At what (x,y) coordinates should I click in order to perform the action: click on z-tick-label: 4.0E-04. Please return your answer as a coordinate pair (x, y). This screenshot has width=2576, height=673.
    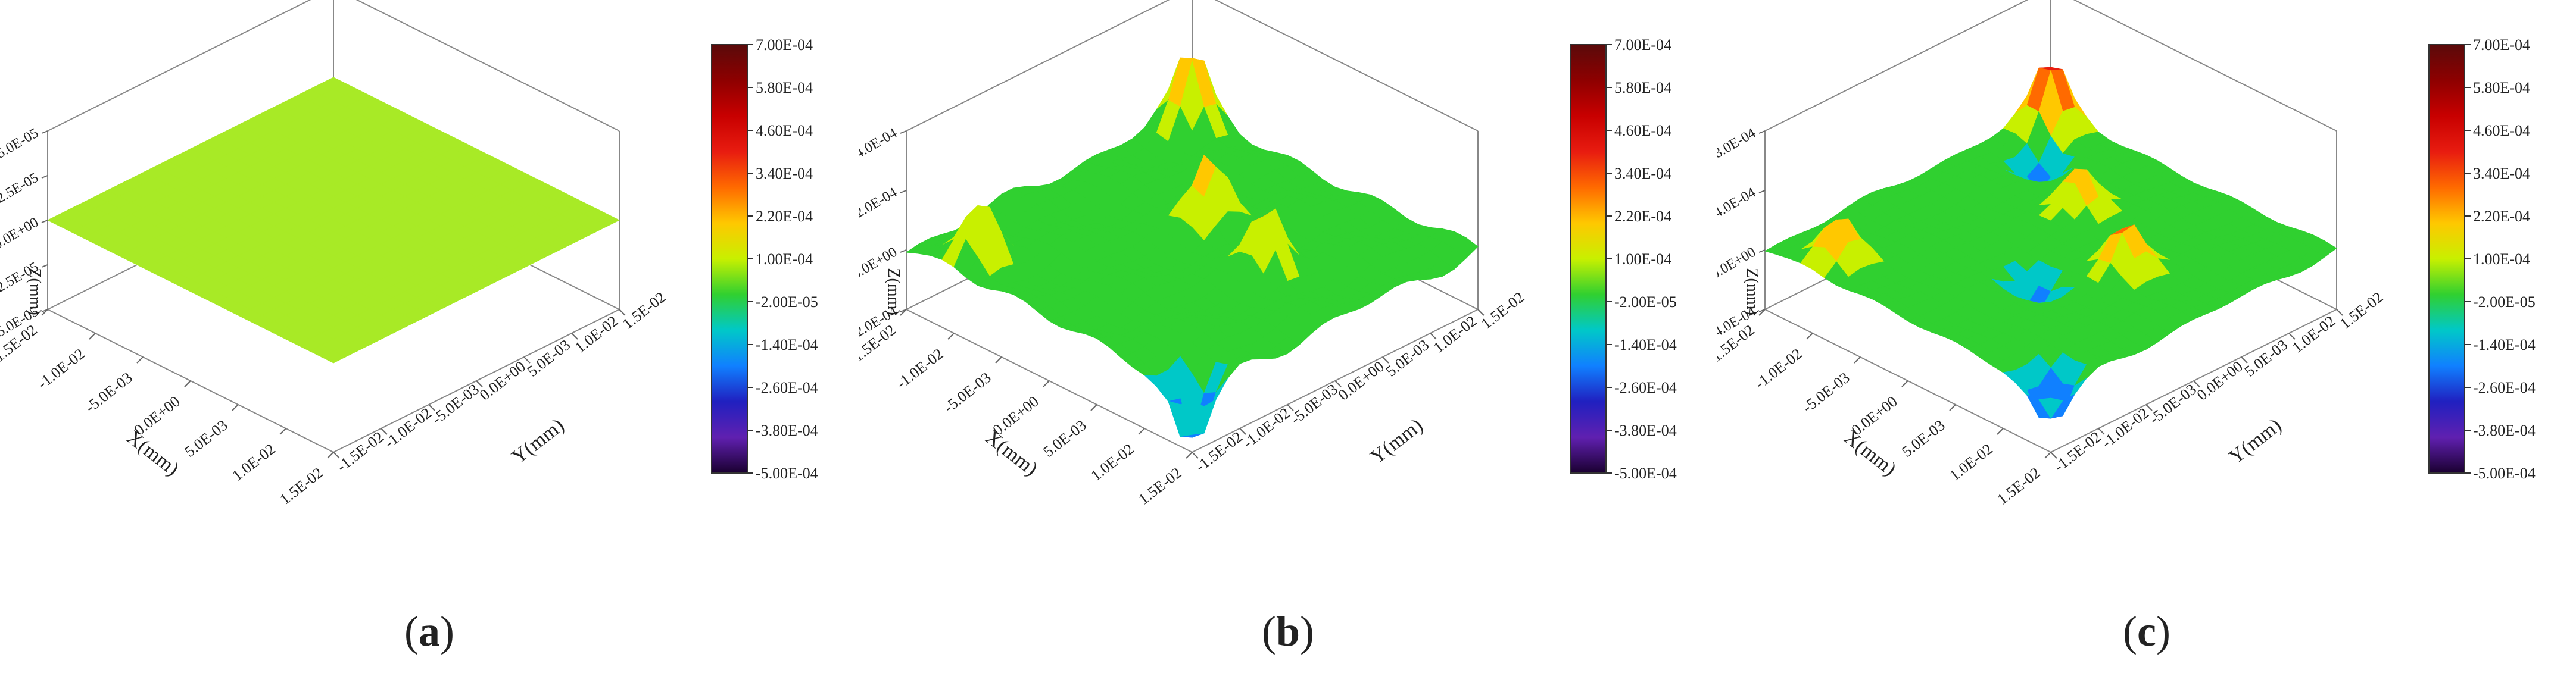
    Looking at the image, I should click on (1738, 203).